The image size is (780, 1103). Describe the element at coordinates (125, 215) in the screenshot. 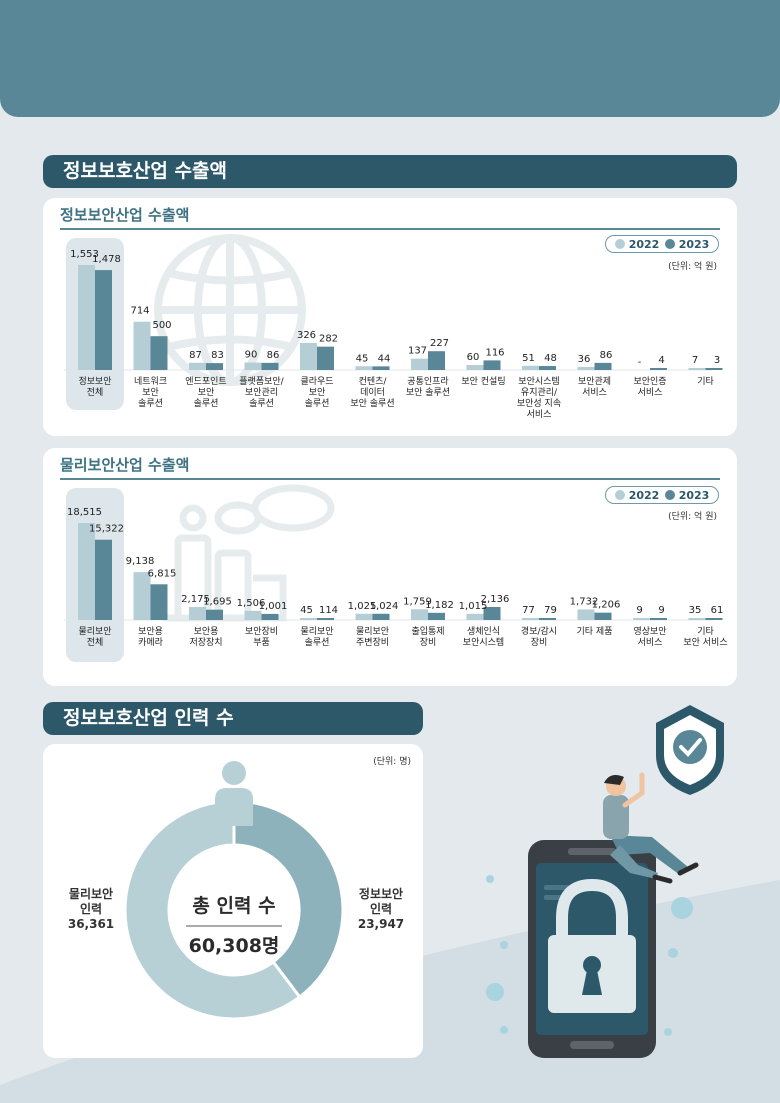

I see `chart-title: 정보보안산업 수출액` at that location.